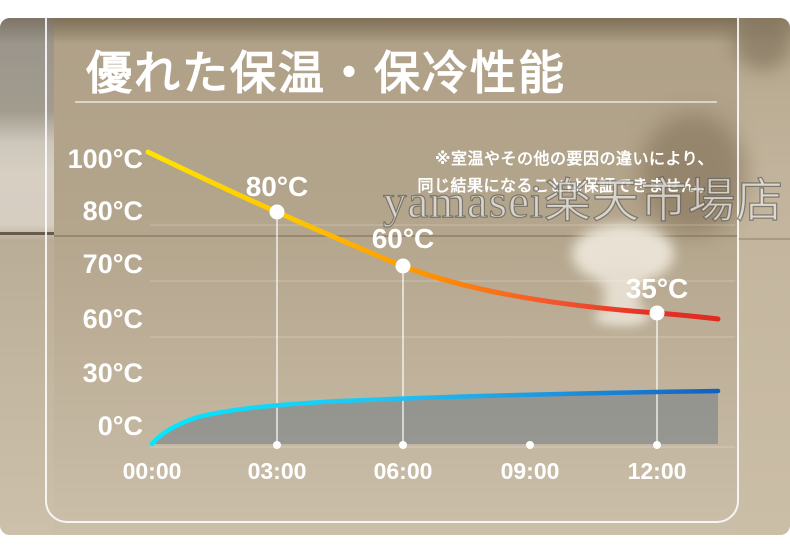 This screenshot has height=546, width=790. I want to click on x-tick-0900: 09:00, so click(530, 471).